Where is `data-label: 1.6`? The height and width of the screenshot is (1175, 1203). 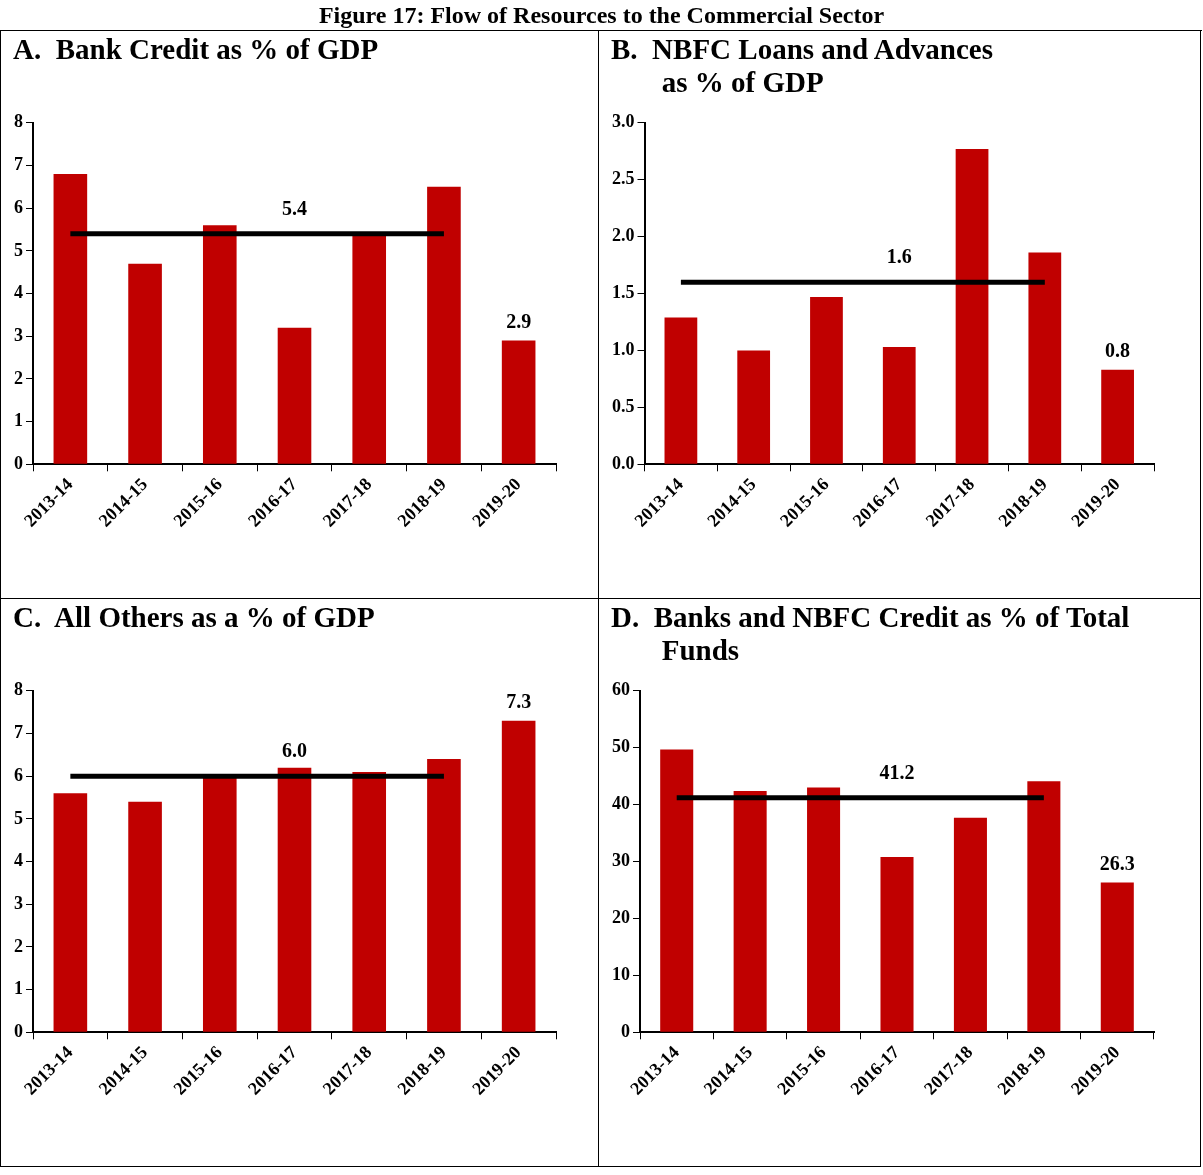 data-label: 1.6 is located at coordinates (899, 256).